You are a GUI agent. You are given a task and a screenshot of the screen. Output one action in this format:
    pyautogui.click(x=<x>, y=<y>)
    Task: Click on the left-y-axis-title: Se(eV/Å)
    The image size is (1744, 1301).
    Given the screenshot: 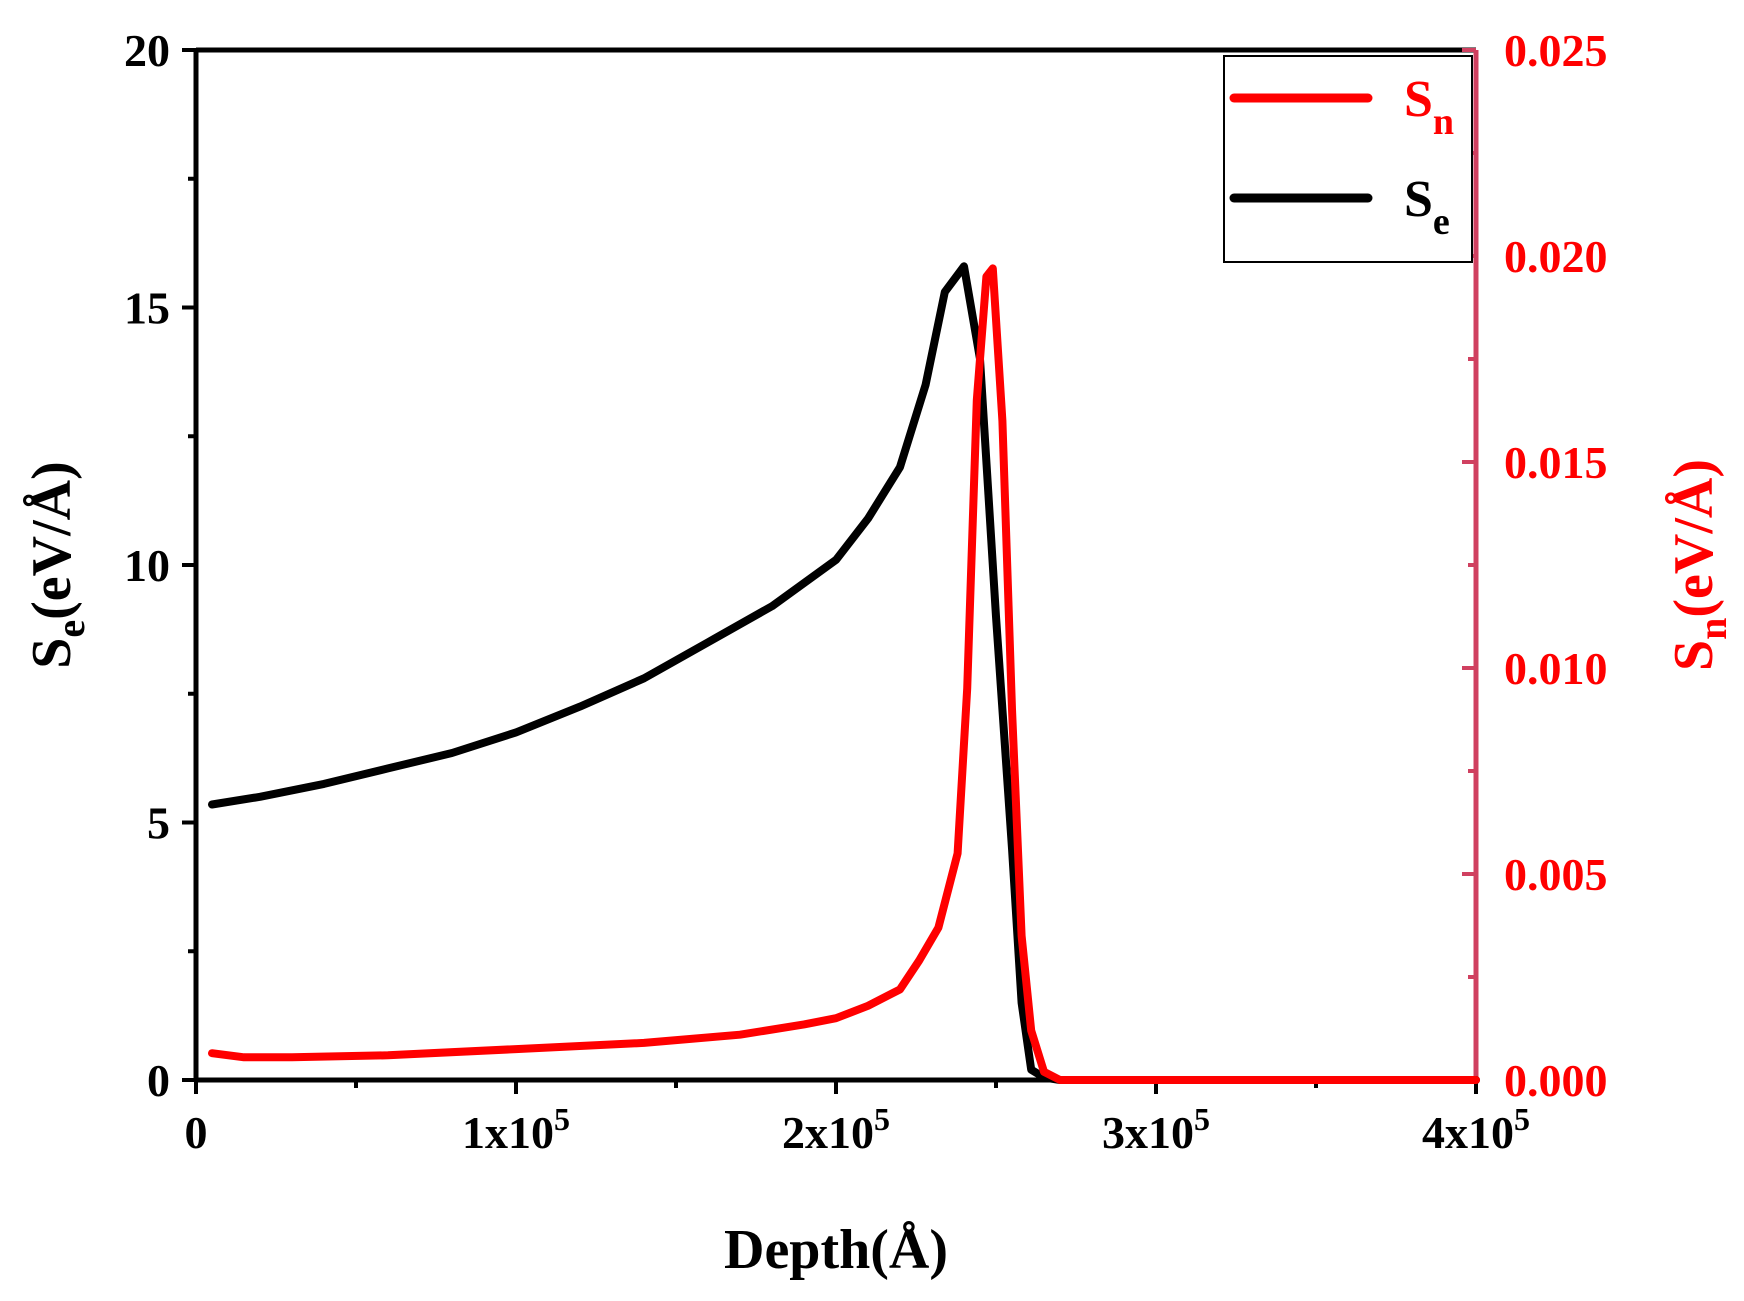 What is the action you would take?
    pyautogui.click(x=57, y=565)
    